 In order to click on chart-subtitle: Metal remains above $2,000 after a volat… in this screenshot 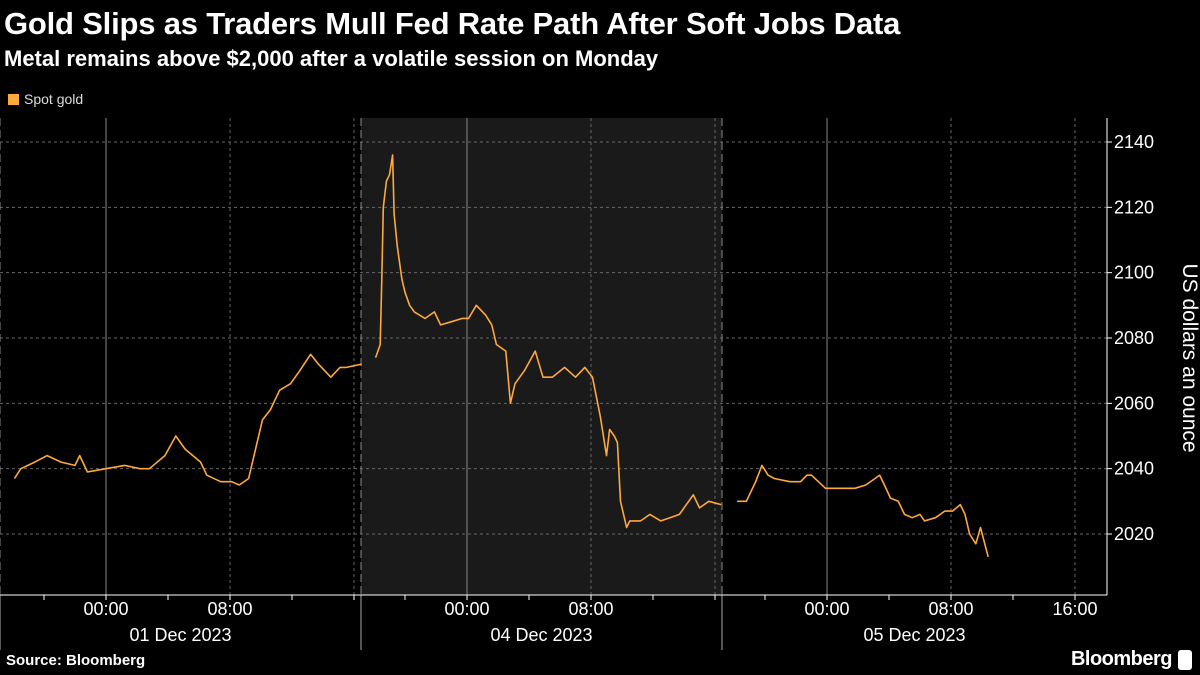, I will do `click(331, 58)`.